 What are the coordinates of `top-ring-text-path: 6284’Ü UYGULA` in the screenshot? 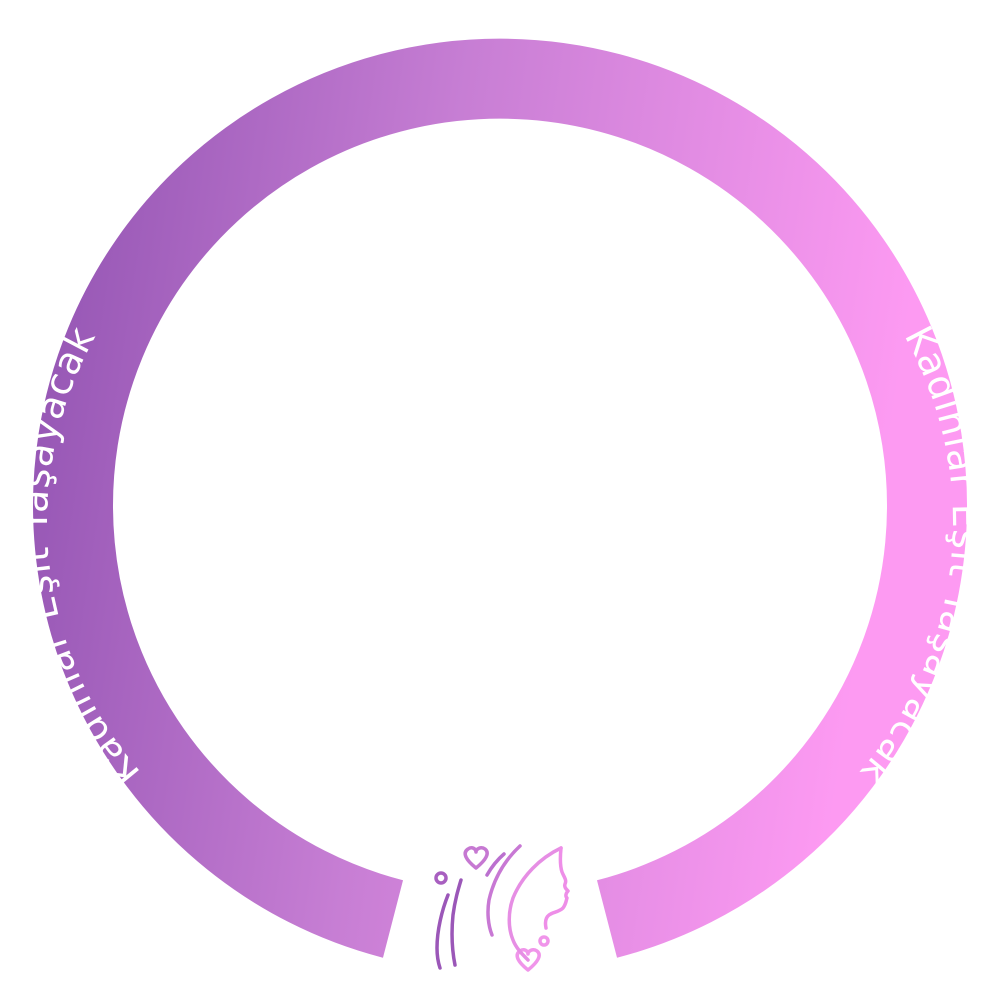 It's located at (500, 178).